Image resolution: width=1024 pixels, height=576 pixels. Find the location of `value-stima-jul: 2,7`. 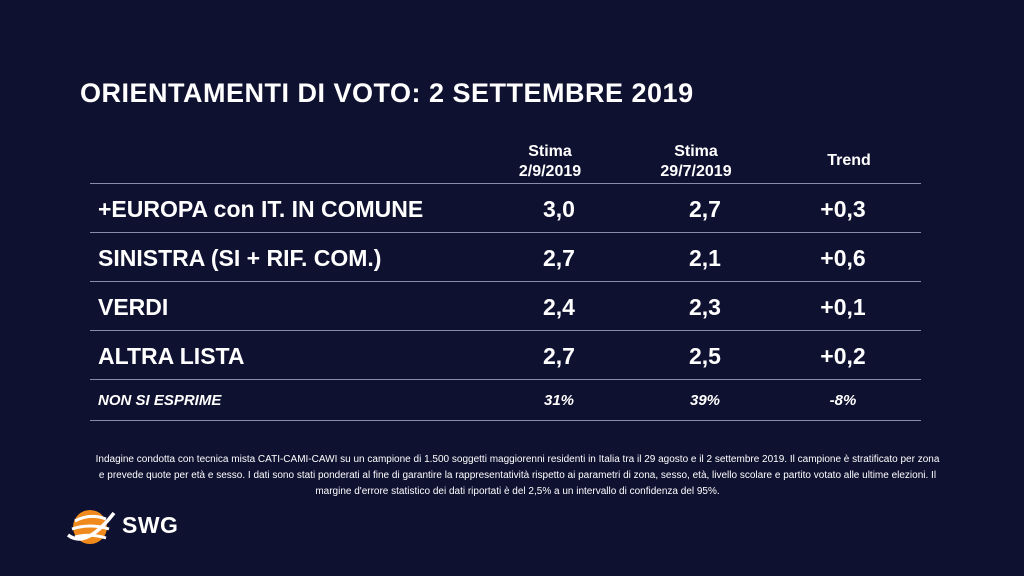

value-stima-jul: 2,7 is located at coordinates (705, 209).